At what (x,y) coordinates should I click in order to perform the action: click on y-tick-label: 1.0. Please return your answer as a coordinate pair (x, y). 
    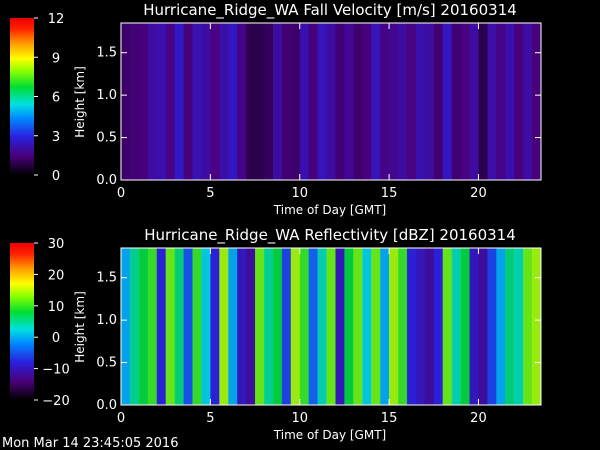
    Looking at the image, I should click on (106, 95).